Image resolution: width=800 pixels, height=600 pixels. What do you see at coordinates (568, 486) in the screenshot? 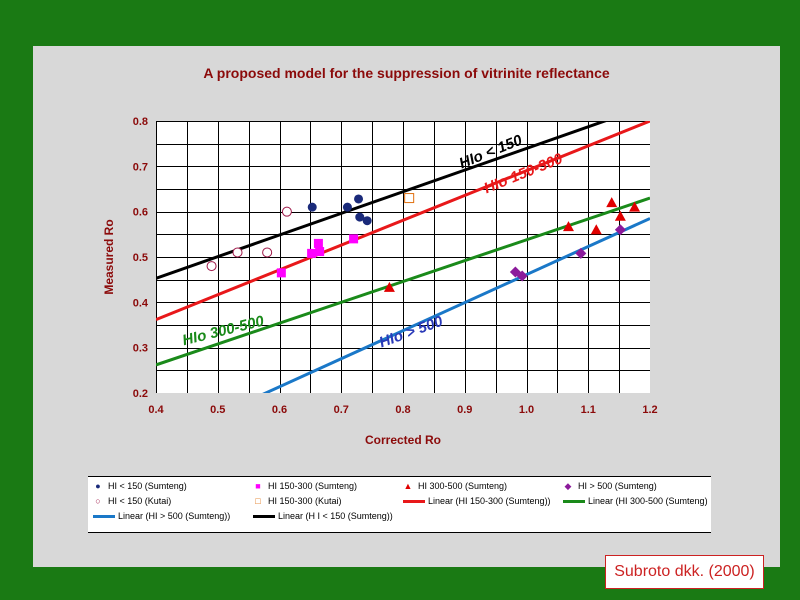
I see `legend-marker-icon: ◆` at bounding box center [568, 486].